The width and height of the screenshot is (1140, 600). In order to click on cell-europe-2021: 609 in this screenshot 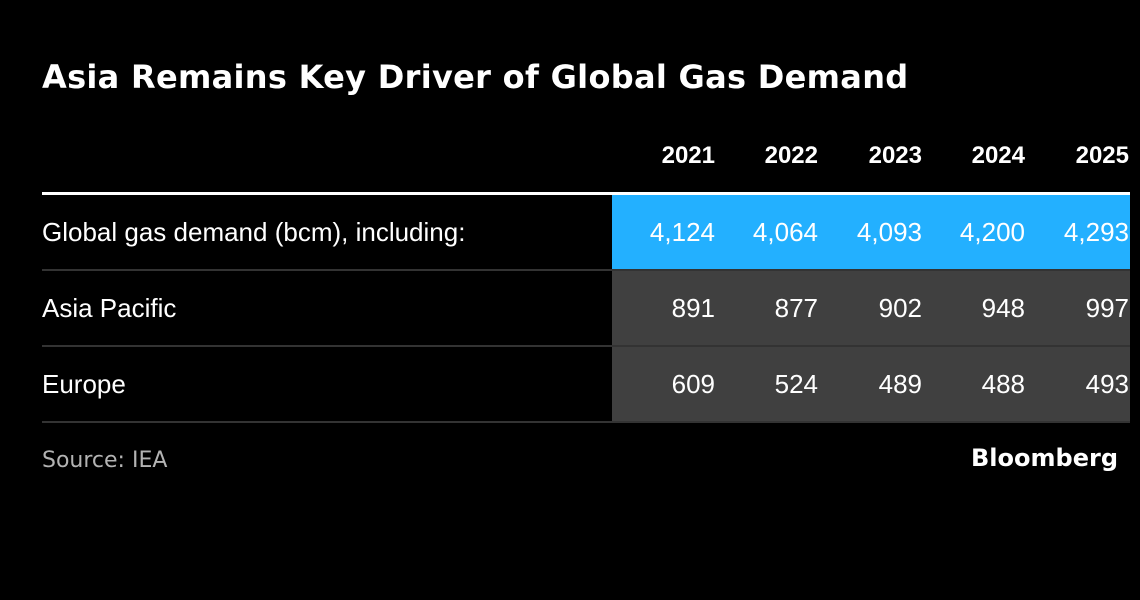, I will do `click(693, 384)`.